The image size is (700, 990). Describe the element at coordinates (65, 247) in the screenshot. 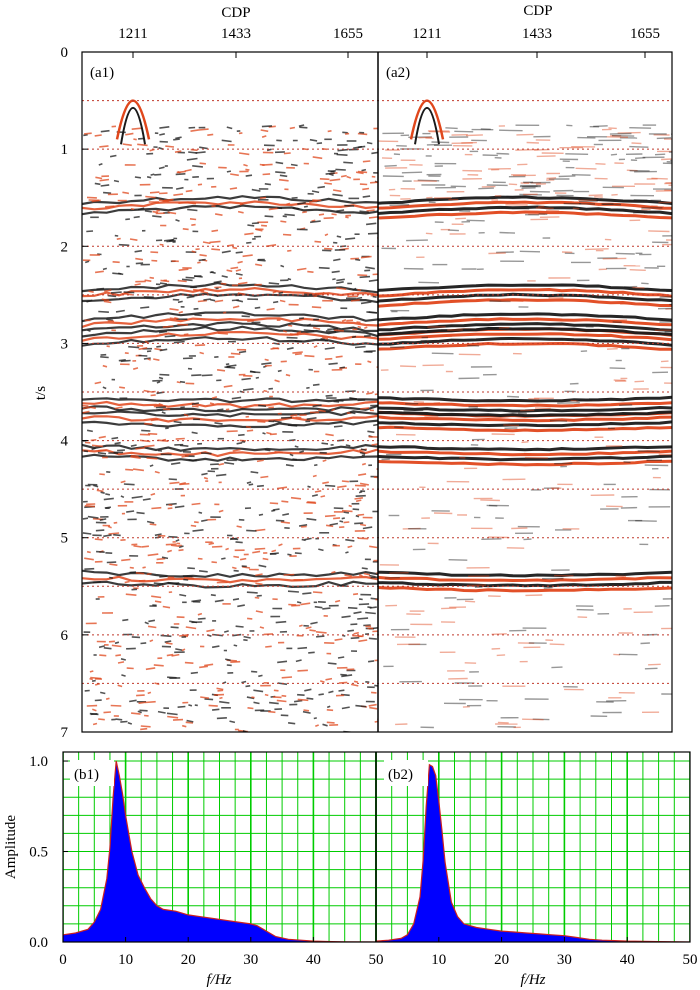

I see `seismic-y-tick-label: 2` at that location.